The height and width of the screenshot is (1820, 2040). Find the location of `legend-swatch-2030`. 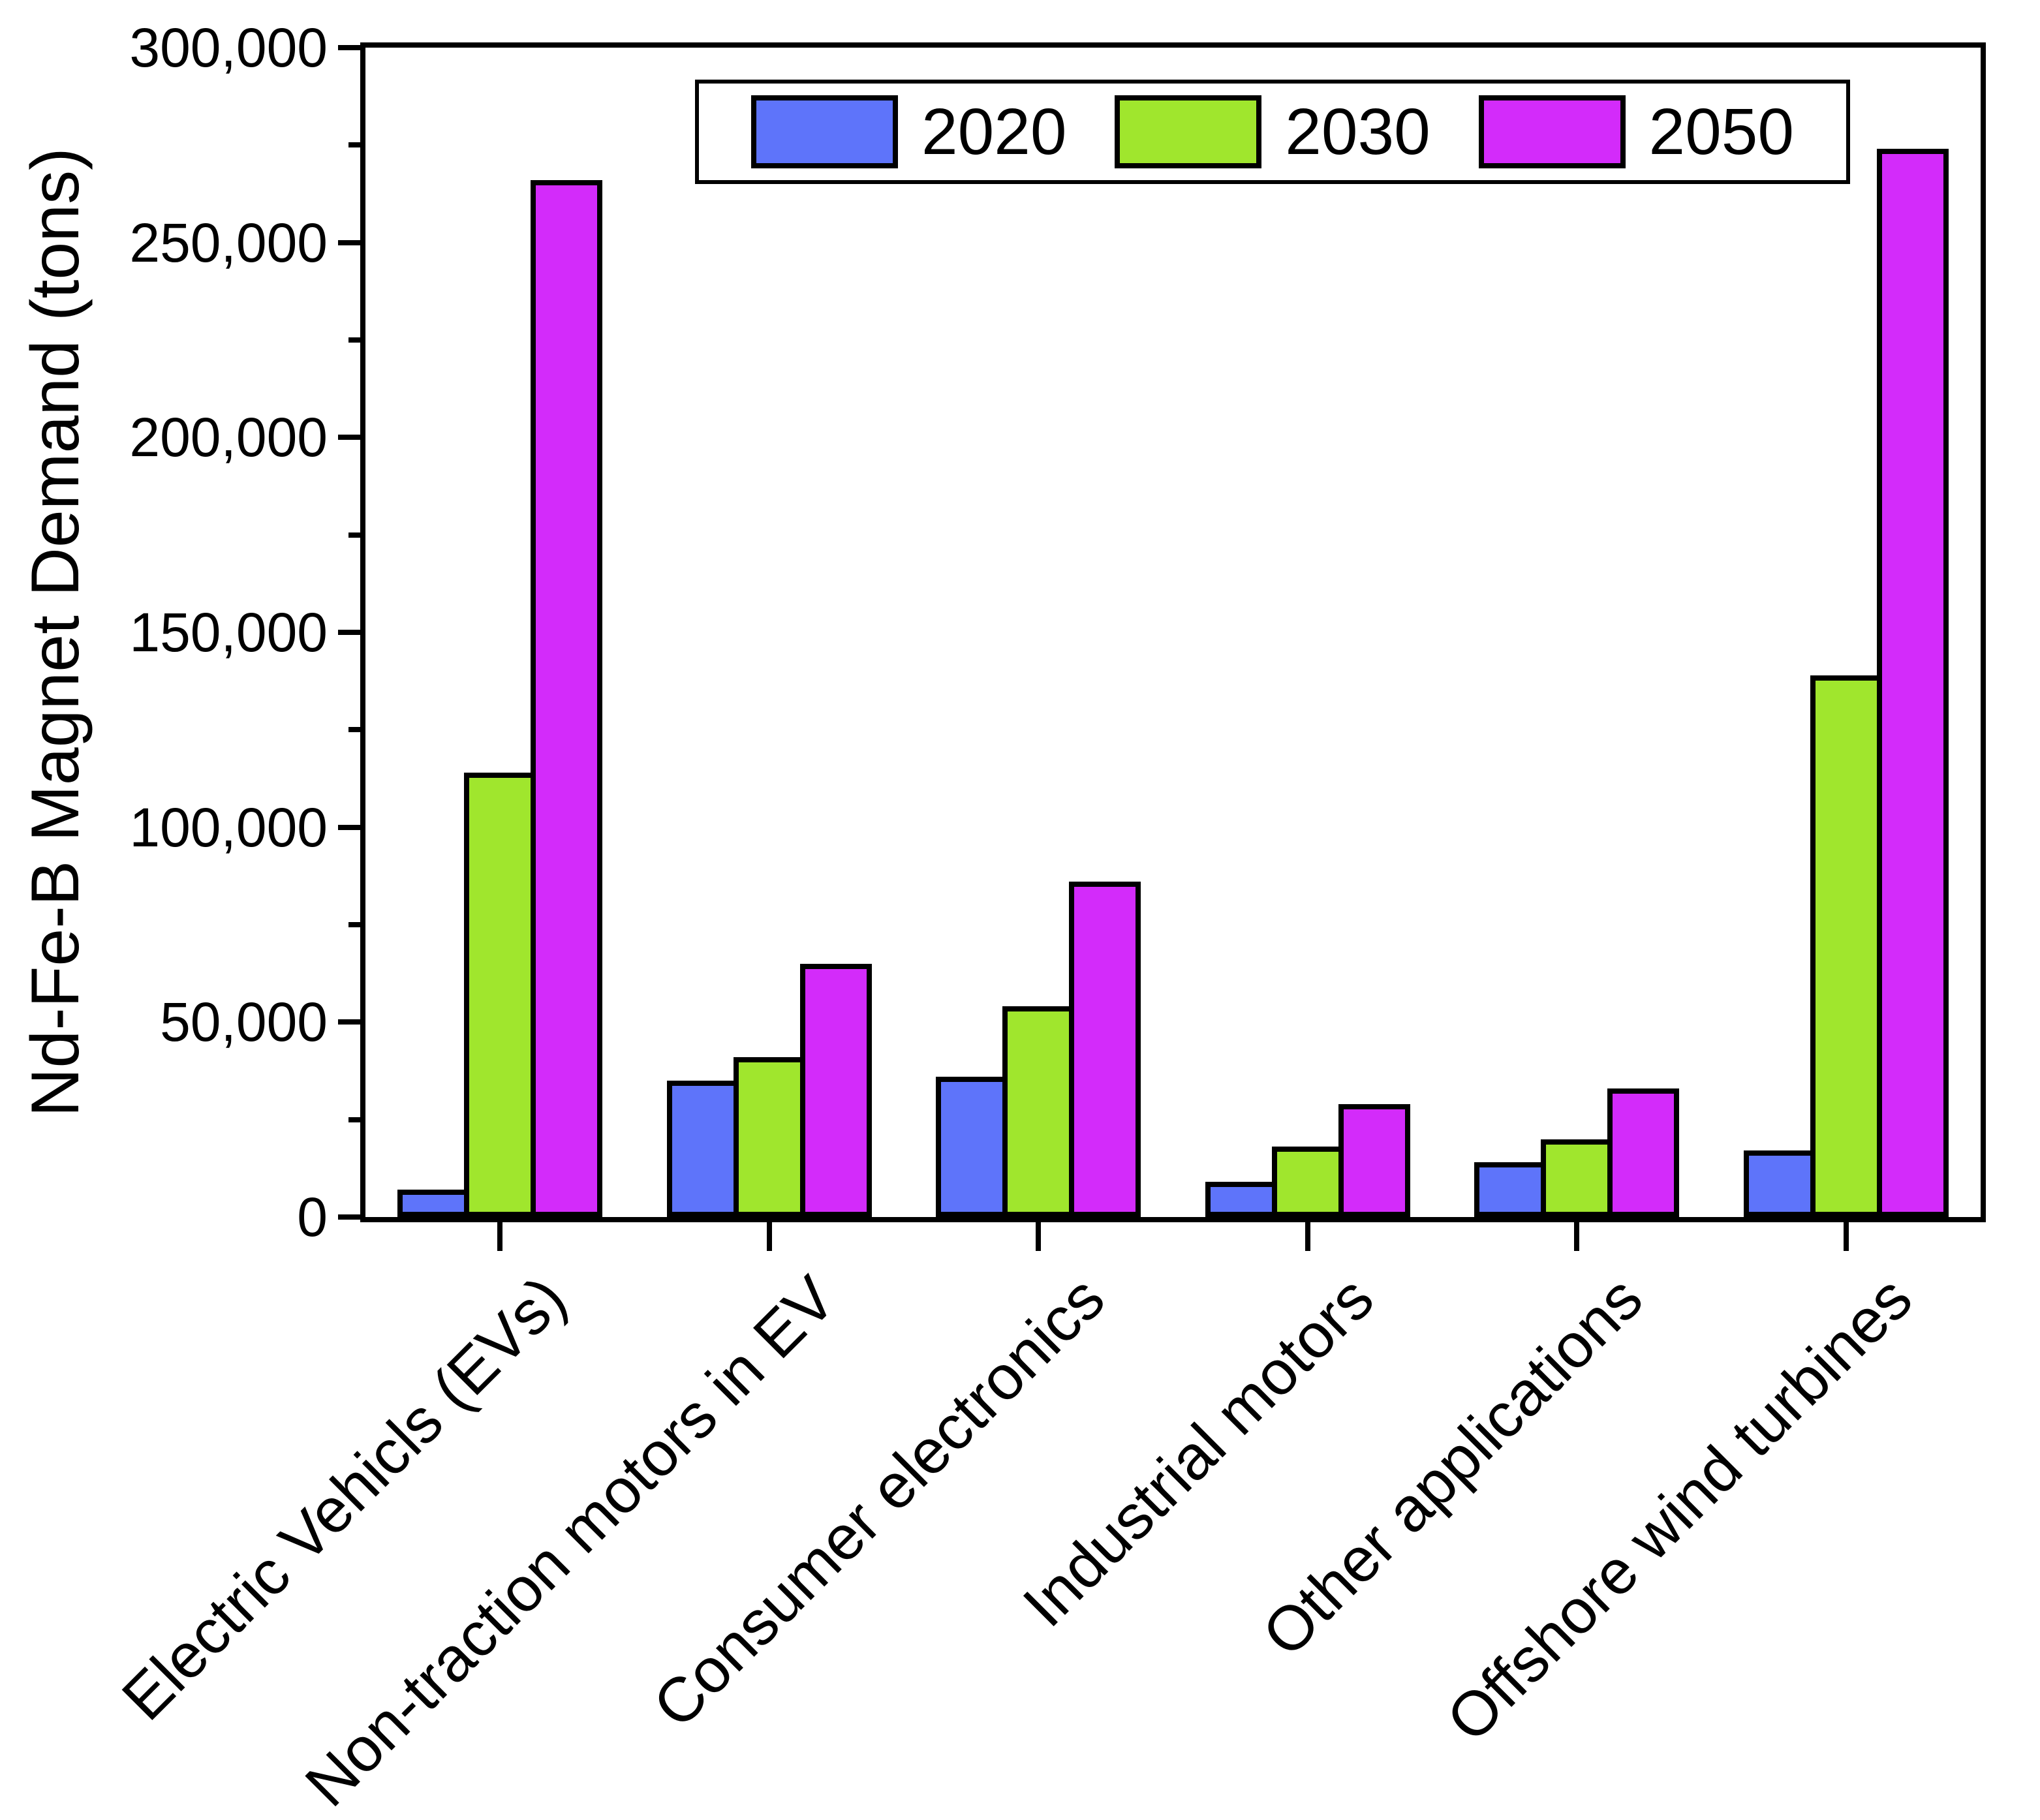

legend-swatch-2030 is located at coordinates (1189, 131).